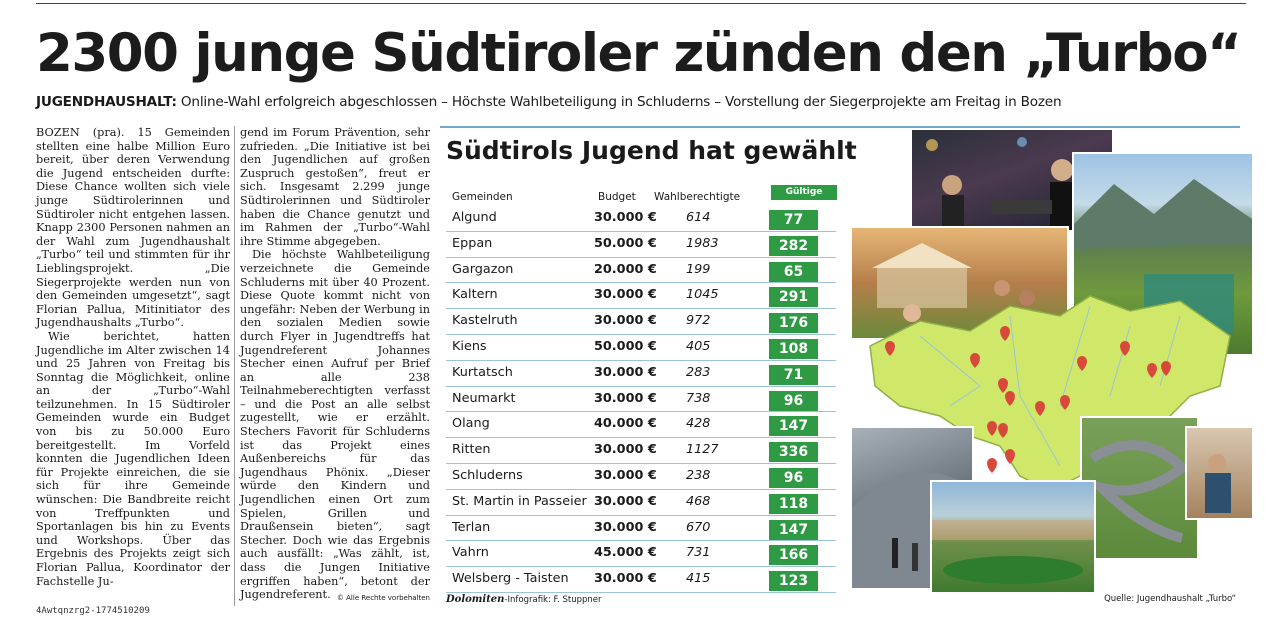 This screenshot has width=1270, height=633. I want to click on eligible-voters-value: 428, so click(698, 424).